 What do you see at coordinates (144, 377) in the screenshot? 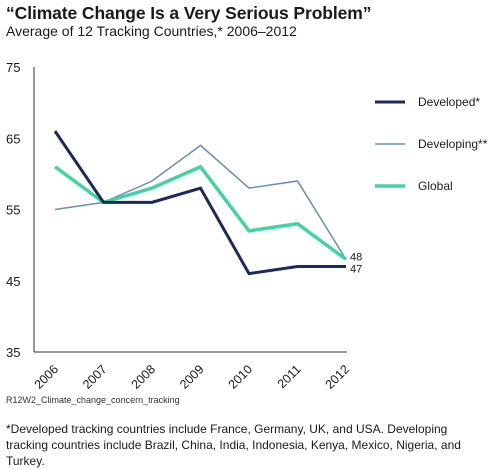
I see `x-tick-label: 2008` at bounding box center [144, 377].